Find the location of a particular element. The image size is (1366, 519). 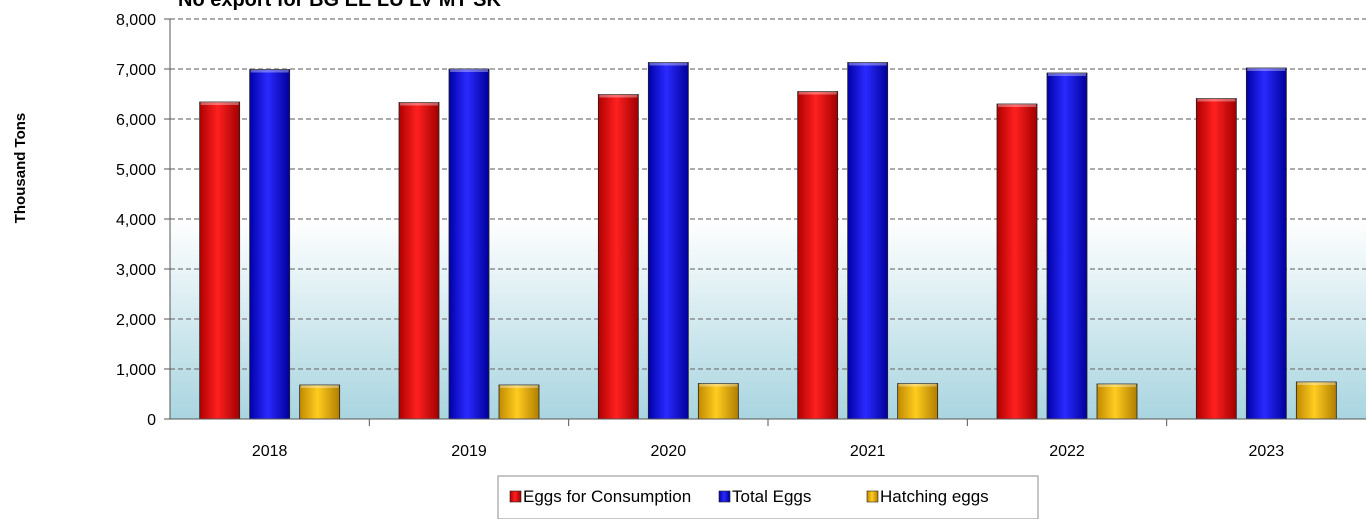

legend-box is located at coordinates (768, 497).